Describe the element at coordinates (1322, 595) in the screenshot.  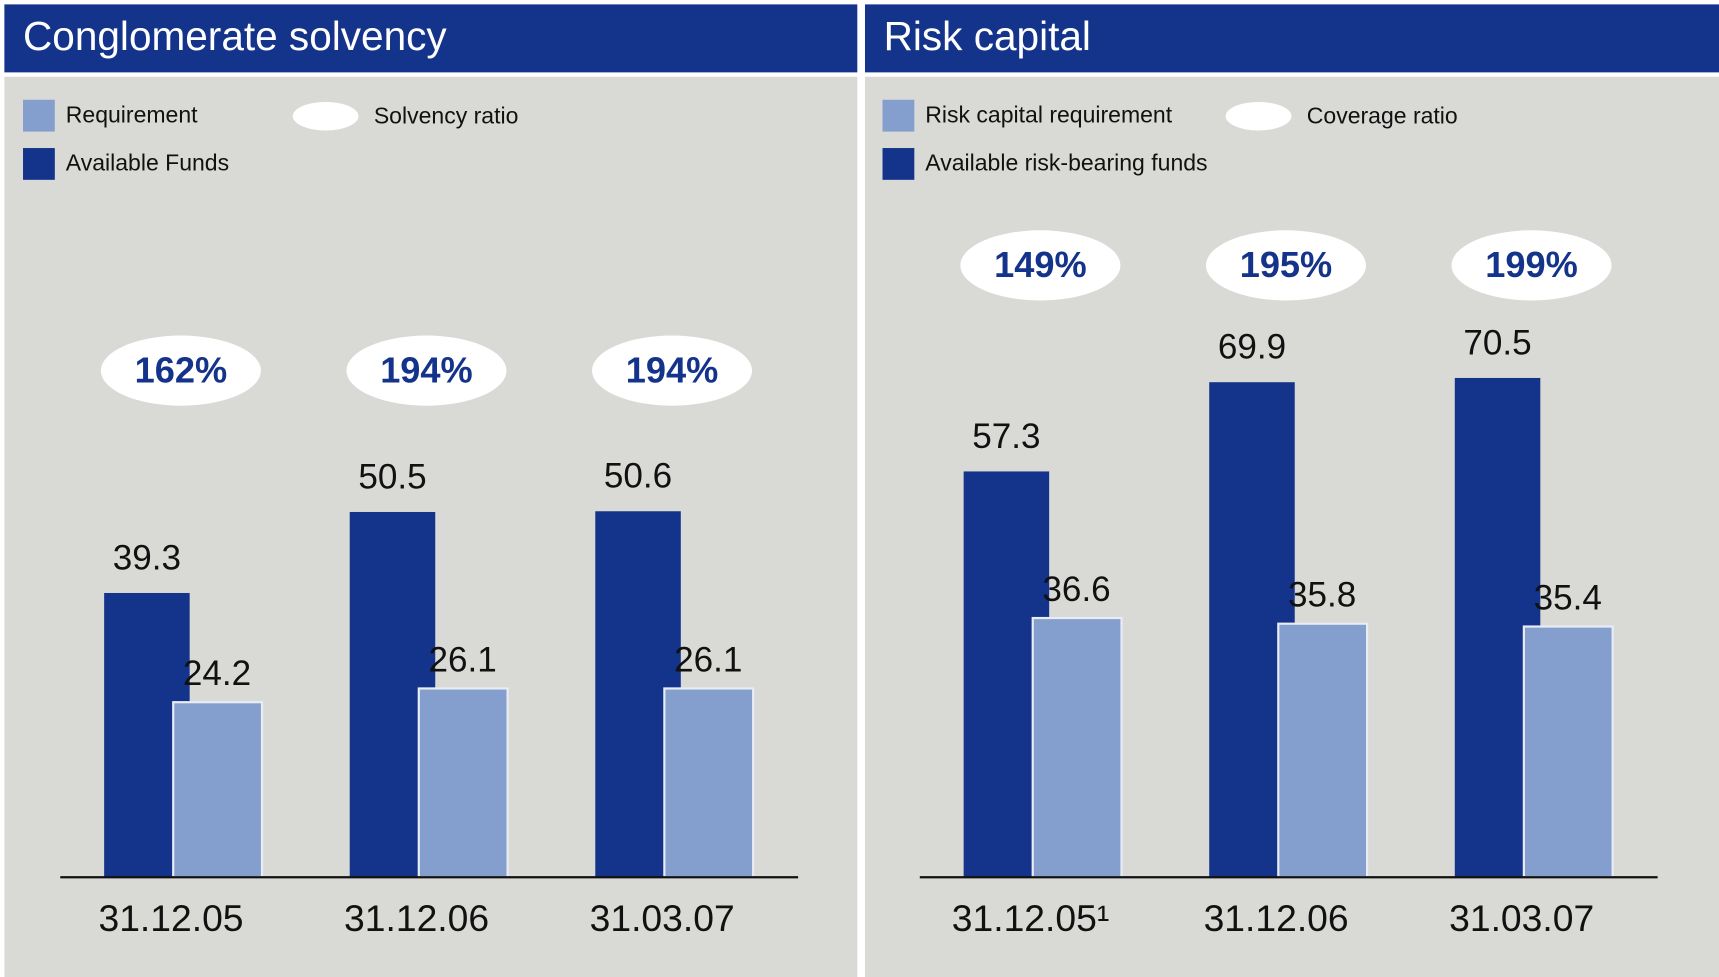
I see `bar-value-label: 35.8` at that location.